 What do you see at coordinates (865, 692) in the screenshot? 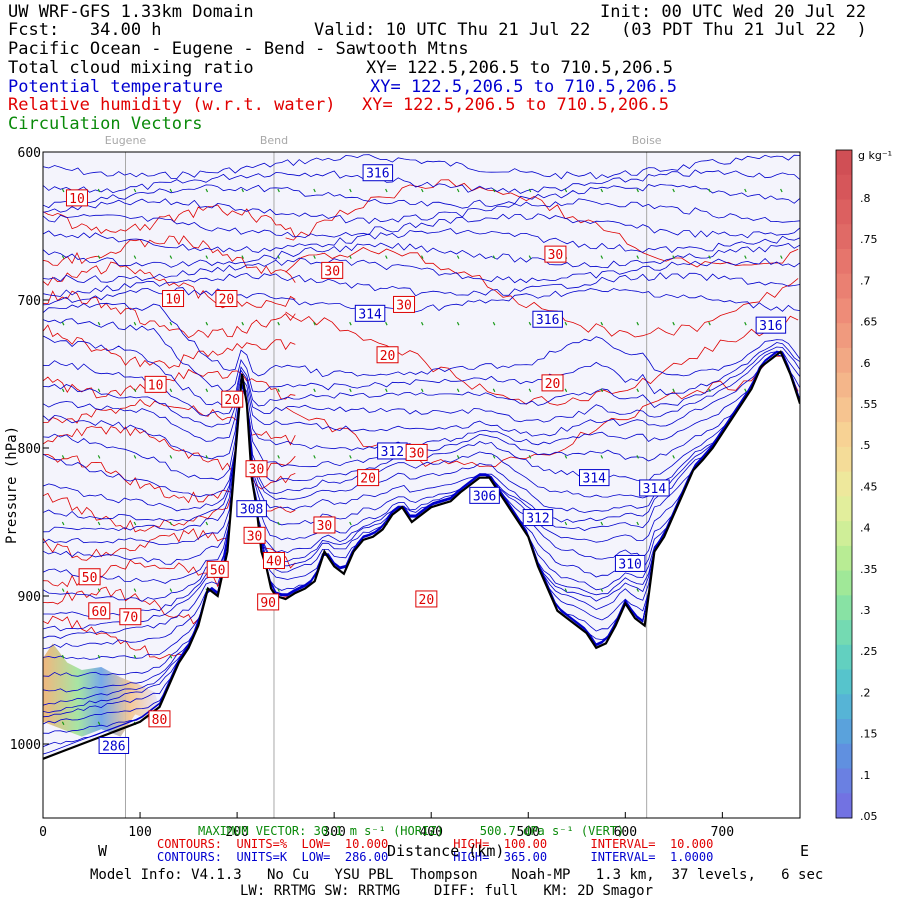
I see `colorbar-tick-label: .2` at bounding box center [865, 692].